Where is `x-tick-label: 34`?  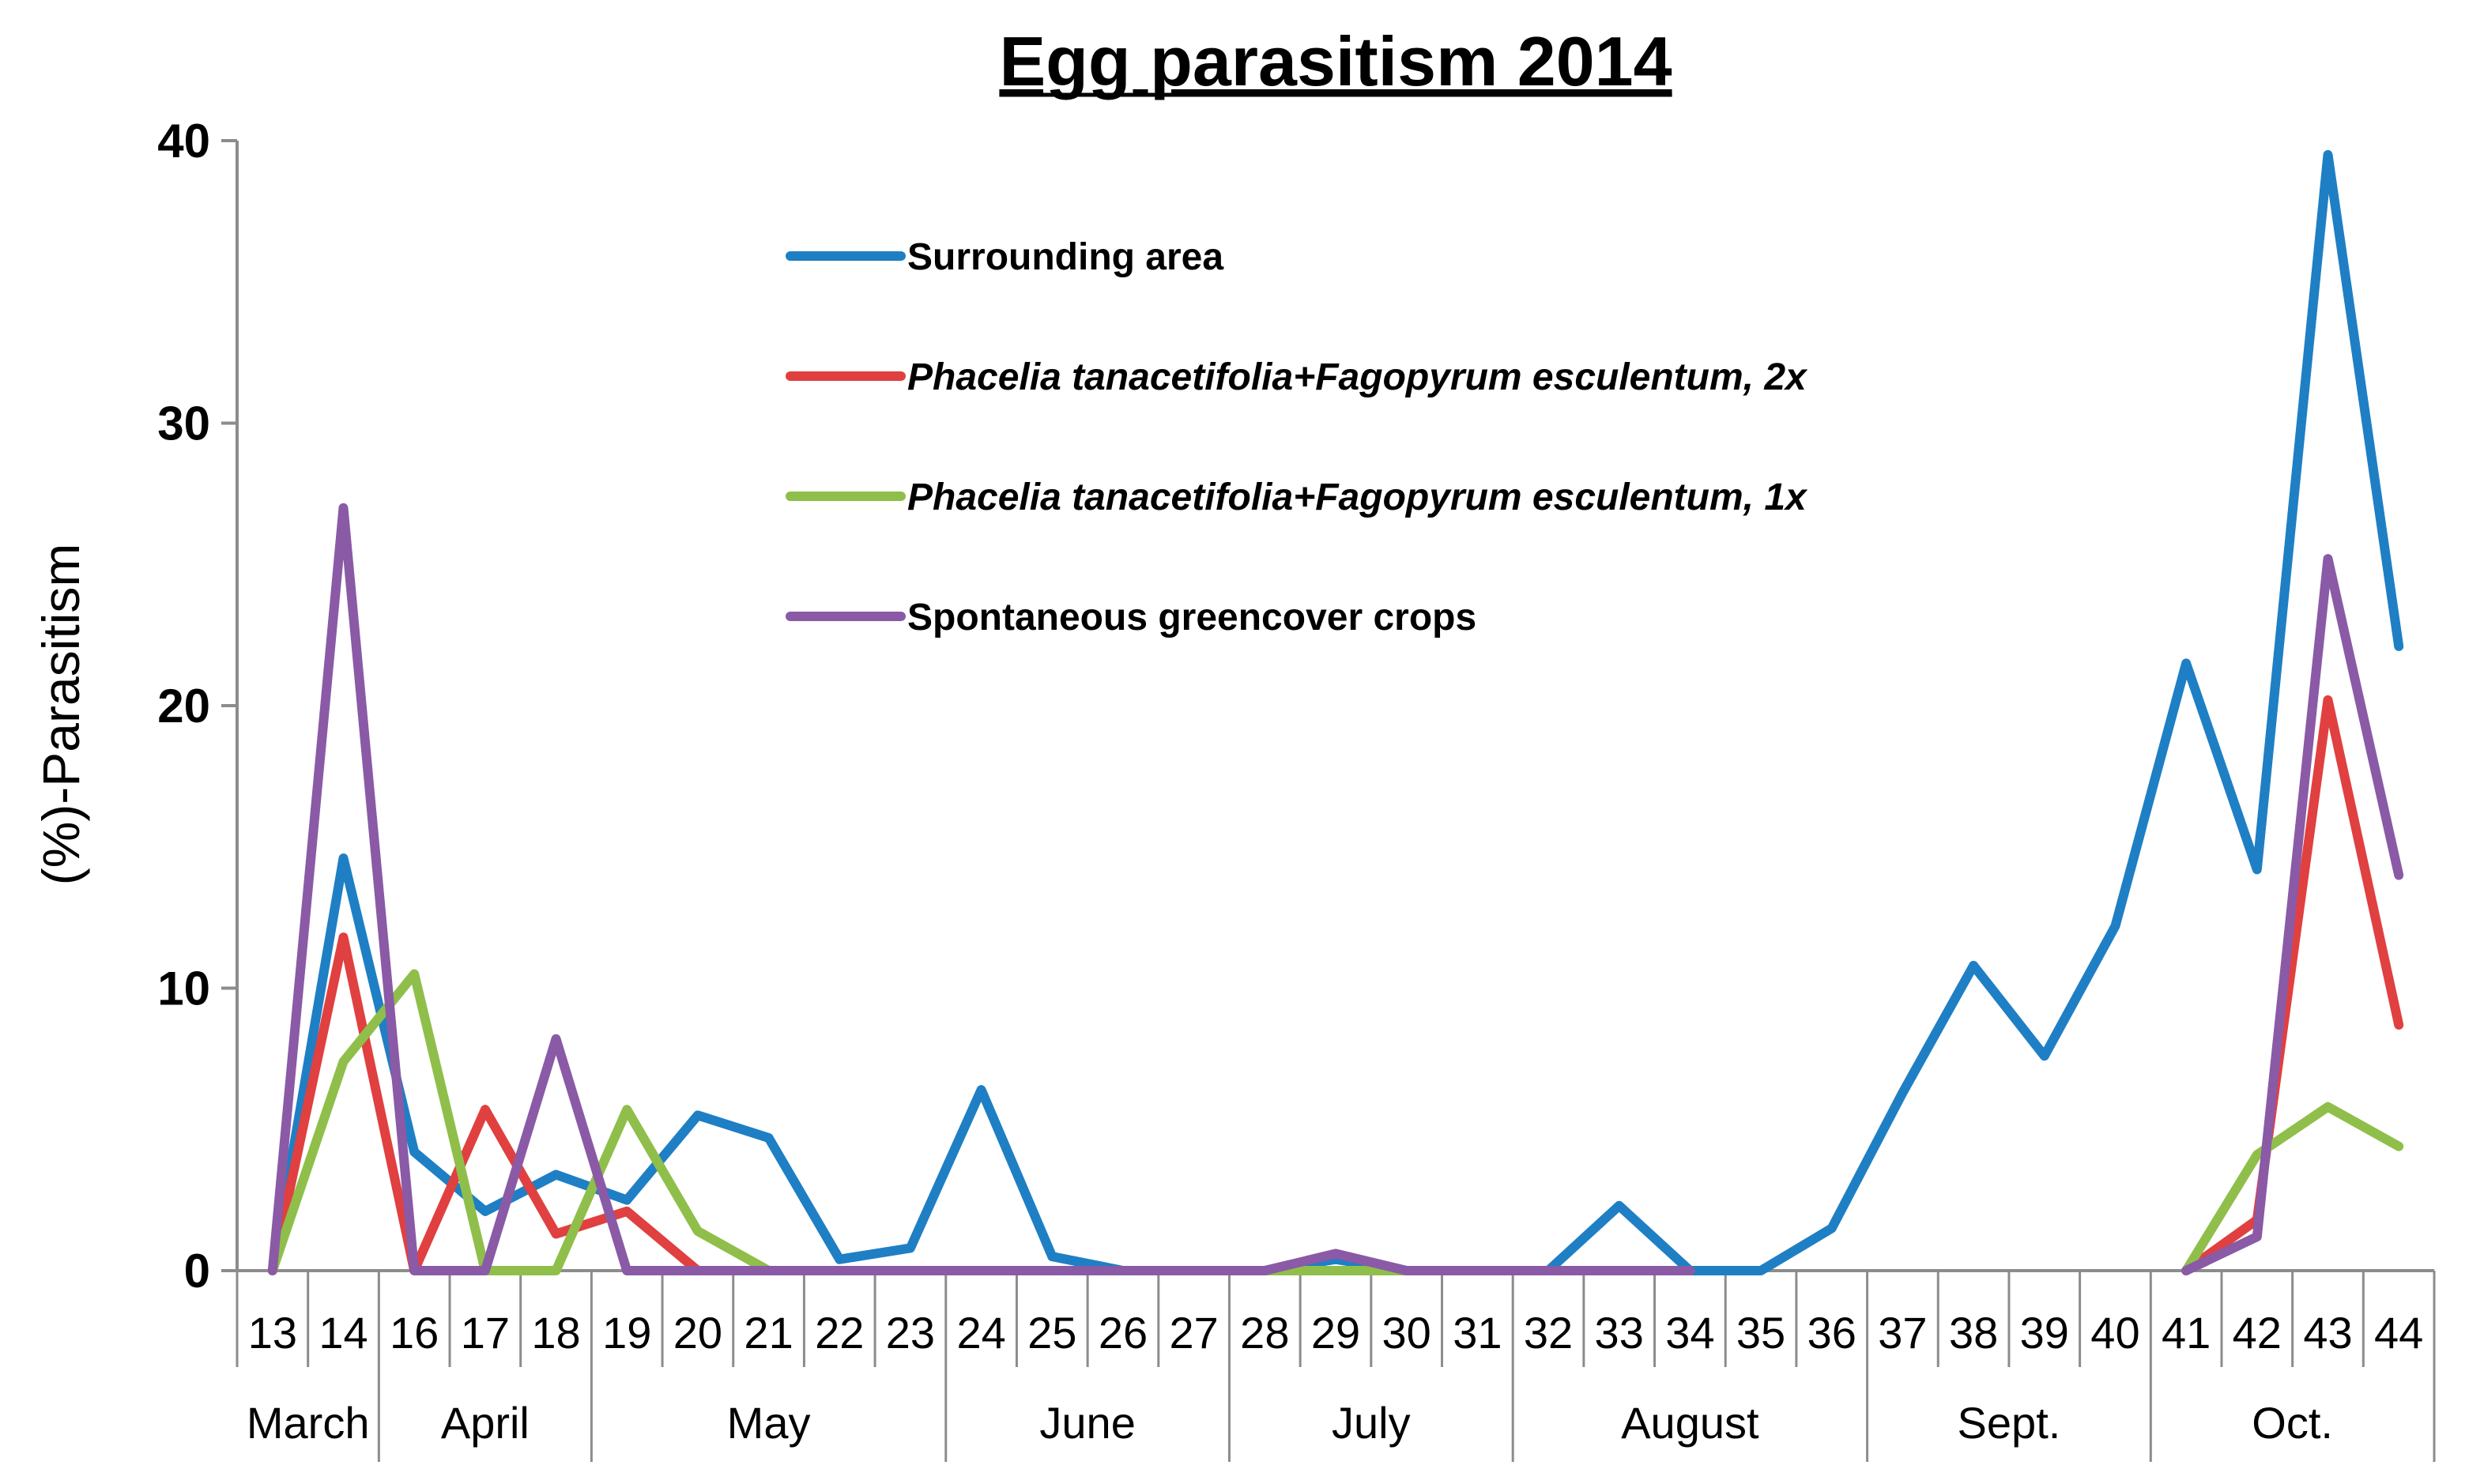 x-tick-label: 34 is located at coordinates (1689, 1333).